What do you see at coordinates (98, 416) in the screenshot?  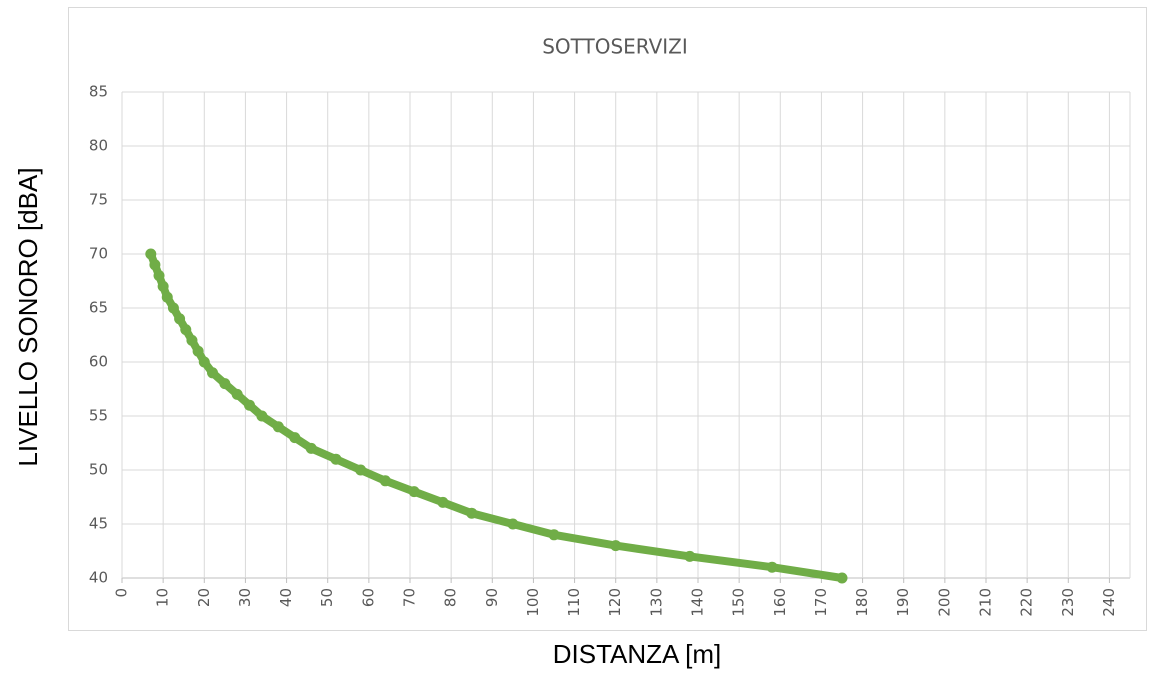 I see `y-tick-label: 55` at bounding box center [98, 416].